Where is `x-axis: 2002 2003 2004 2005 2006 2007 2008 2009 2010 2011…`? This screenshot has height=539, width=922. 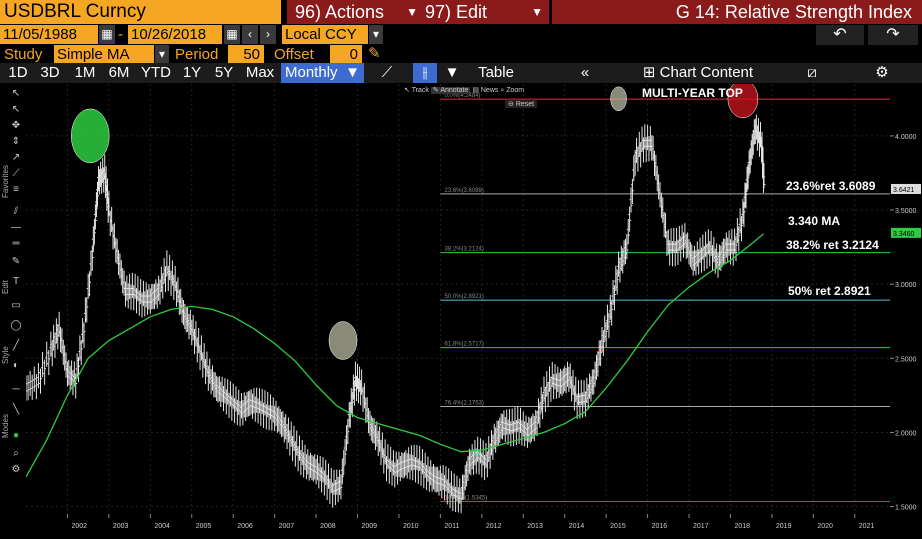
x-axis: 2002 2003 2004 2005 2006 2007 2008 2009 2010 2011… is located at coordinates (458, 524).